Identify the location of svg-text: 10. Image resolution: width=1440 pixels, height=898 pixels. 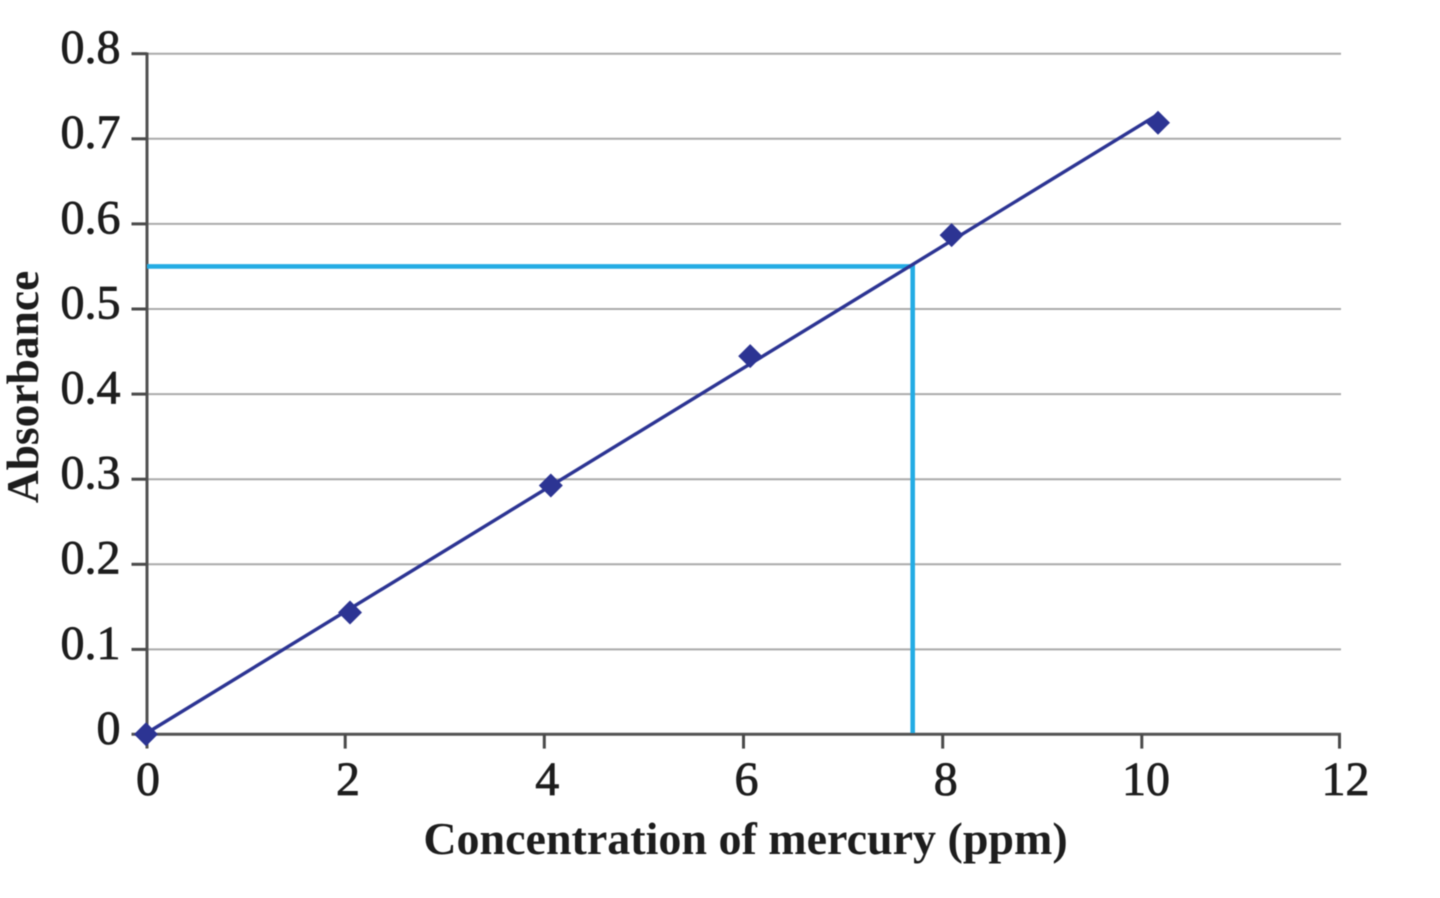
(1146, 779).